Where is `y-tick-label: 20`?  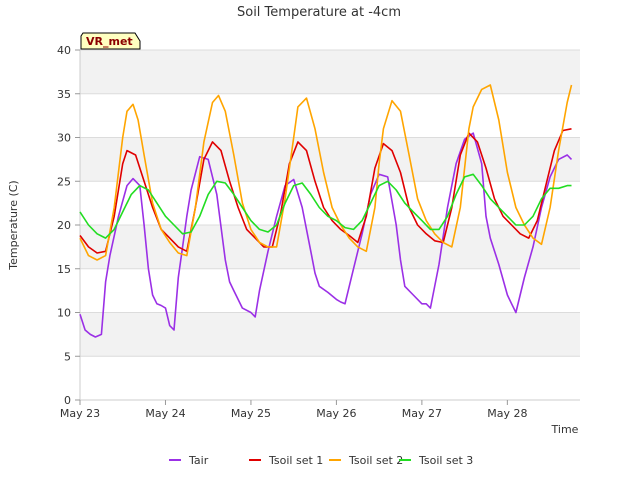 y-tick-label: 20 is located at coordinates (64, 225).